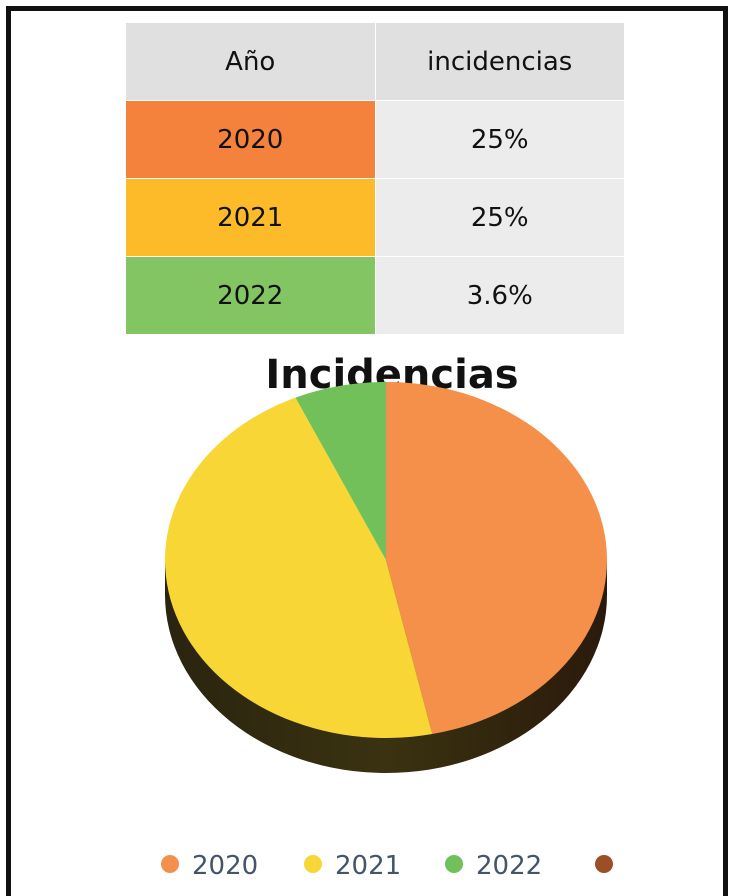  What do you see at coordinates (250, 61) in the screenshot?
I see `header-cell: Año` at bounding box center [250, 61].